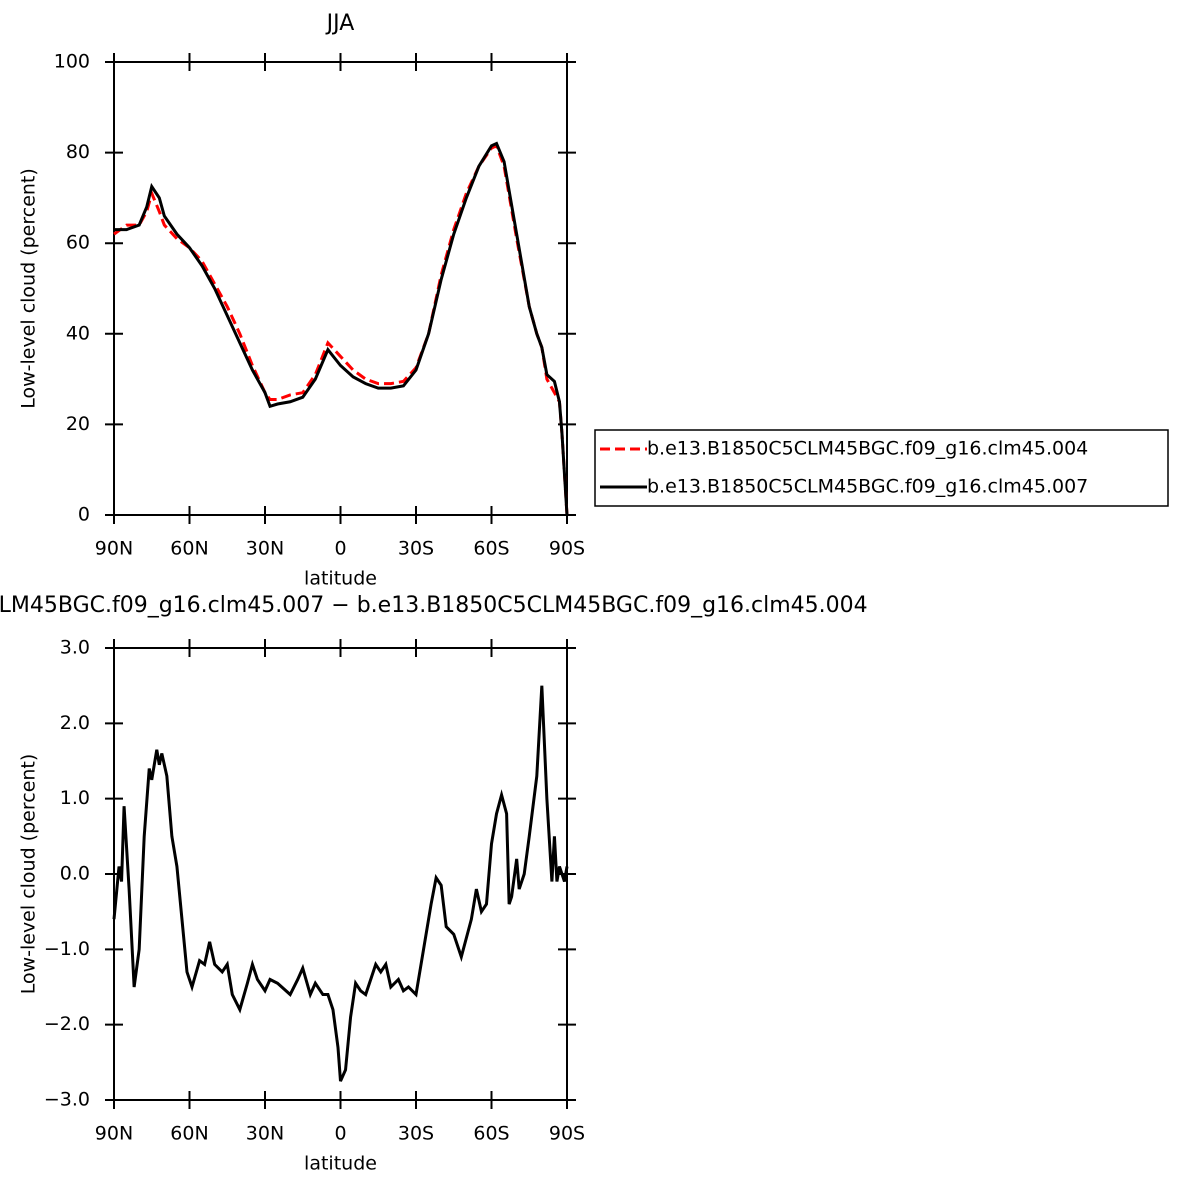 The height and width of the screenshot is (1185, 1185). Describe the element at coordinates (75, 648) in the screenshot. I see `y-tick-label: 3.0` at that location.